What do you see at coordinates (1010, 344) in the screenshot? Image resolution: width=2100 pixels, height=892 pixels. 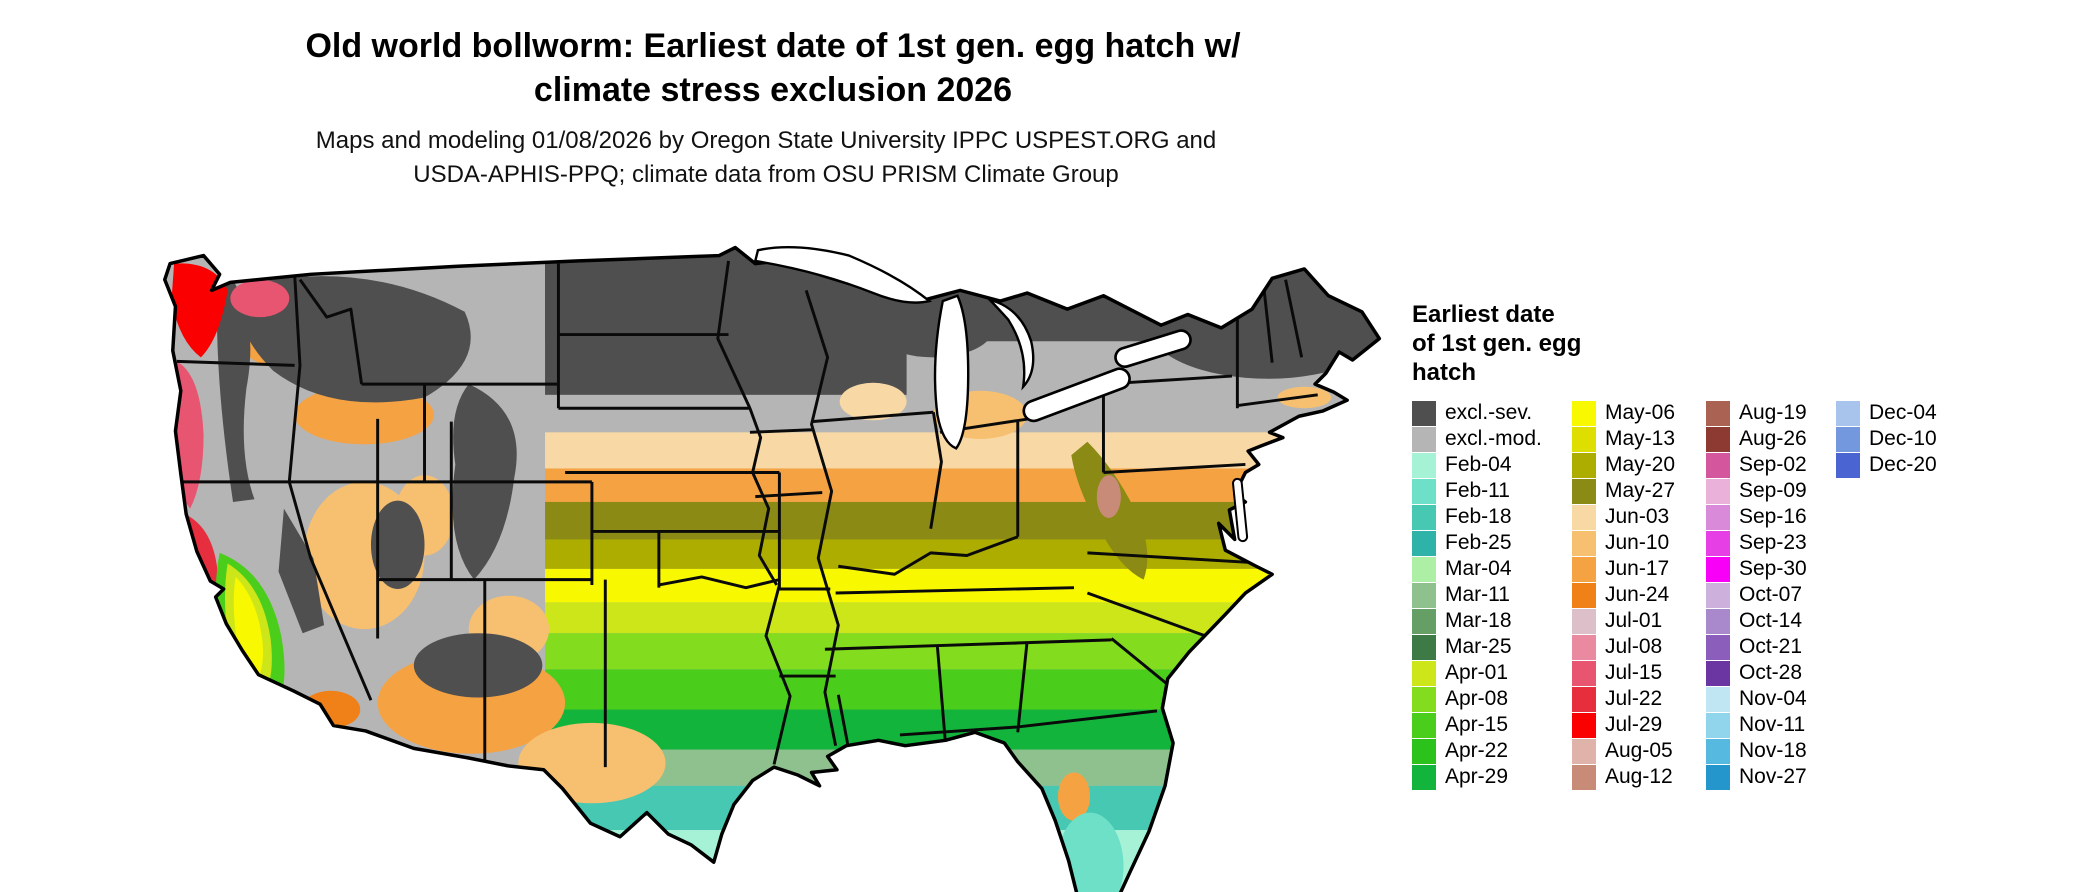 I see `lake-huron` at bounding box center [1010, 344].